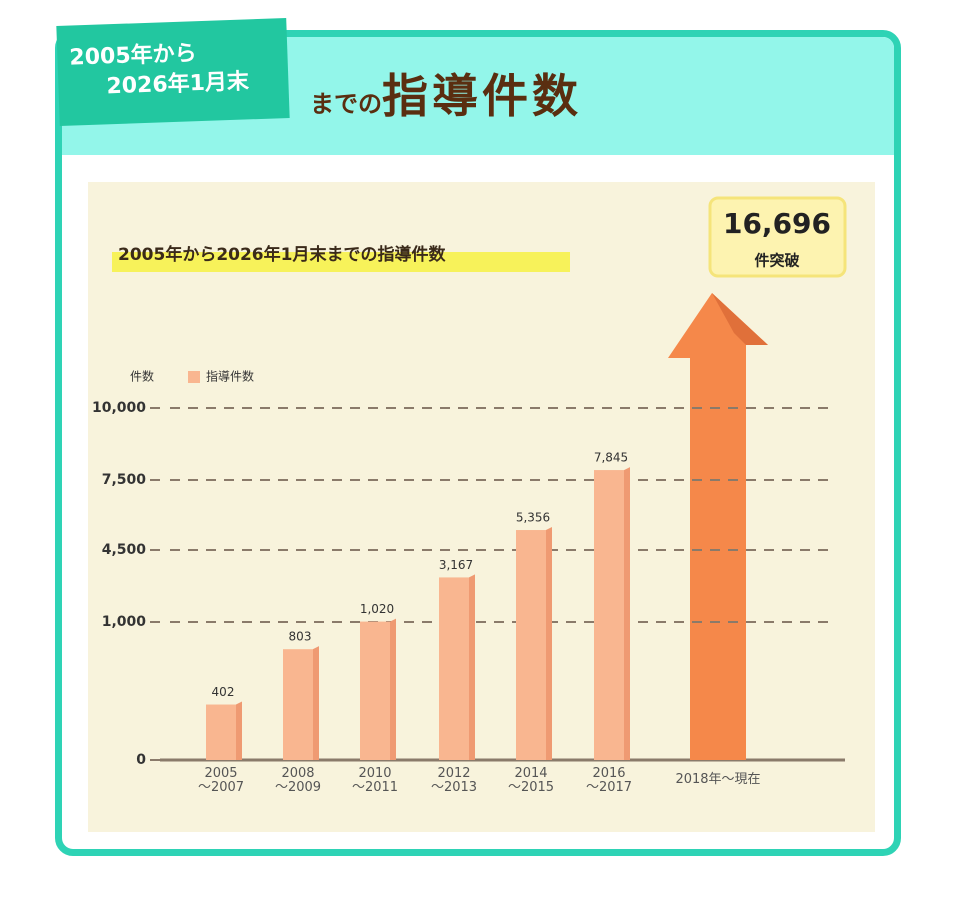 This screenshot has width=957, height=907. Describe the element at coordinates (346, 104) in the screenshot. I see `title-prefix: までの` at that location.